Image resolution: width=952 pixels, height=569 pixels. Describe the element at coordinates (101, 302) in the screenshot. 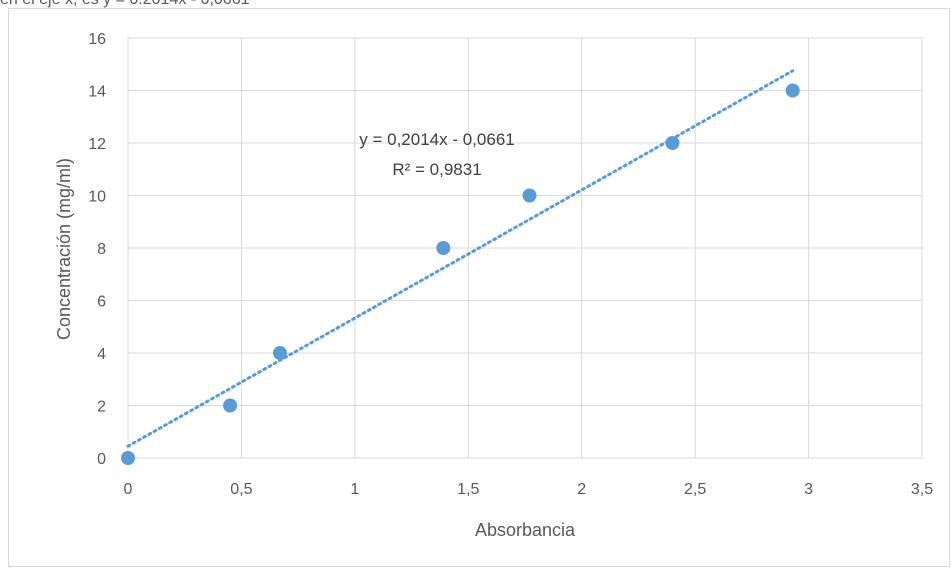

I see `y-tick-label: 6` at that location.